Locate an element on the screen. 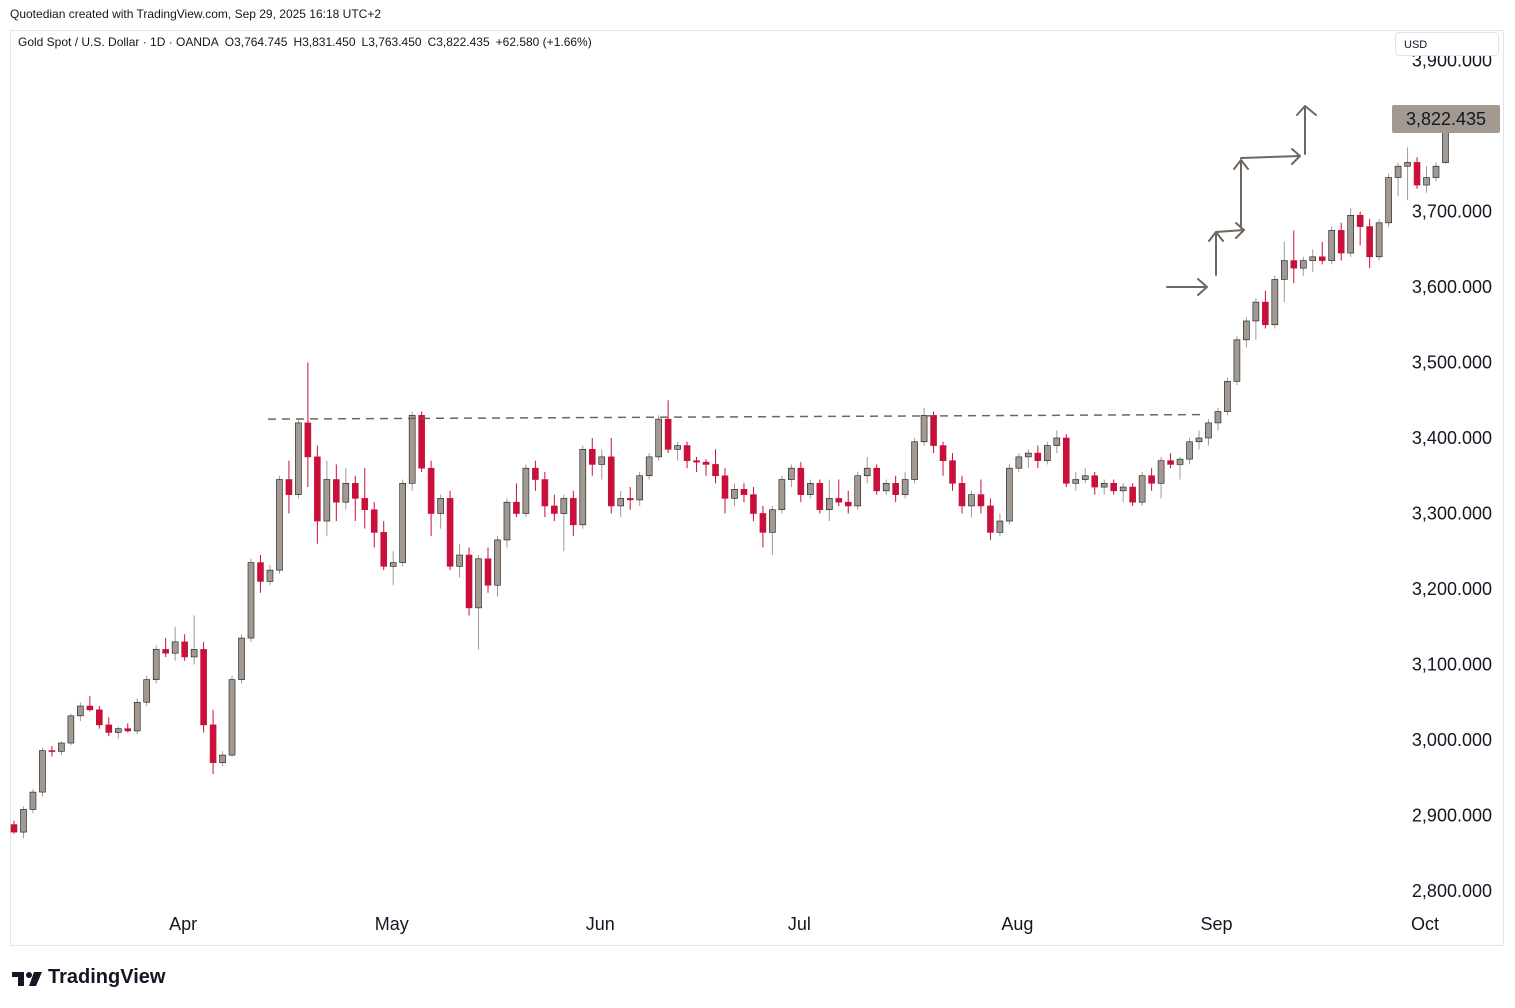 This screenshot has width=1515, height=1008. time-tick-label: Jul is located at coordinates (799, 924).